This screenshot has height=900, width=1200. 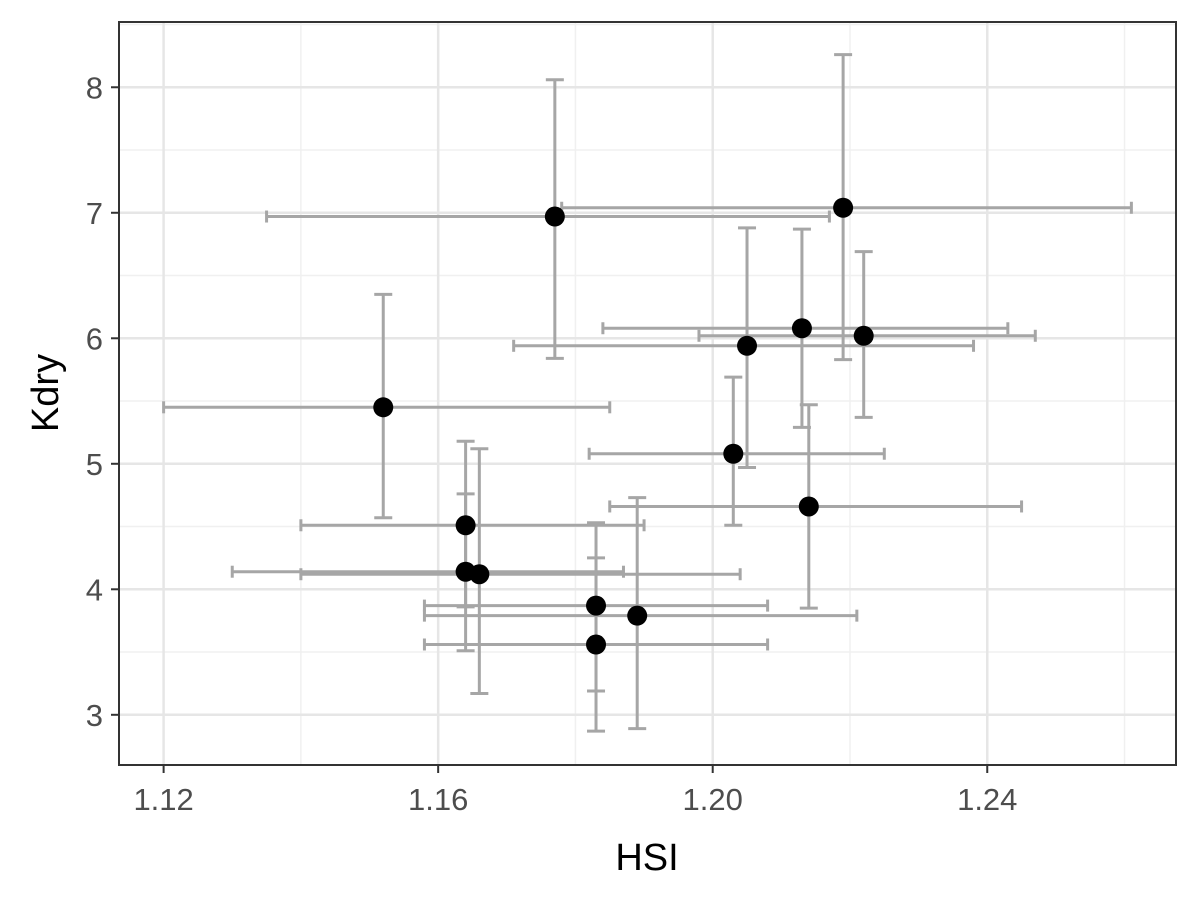 What do you see at coordinates (94, 87) in the screenshot?
I see `y-tick-label: 8` at bounding box center [94, 87].